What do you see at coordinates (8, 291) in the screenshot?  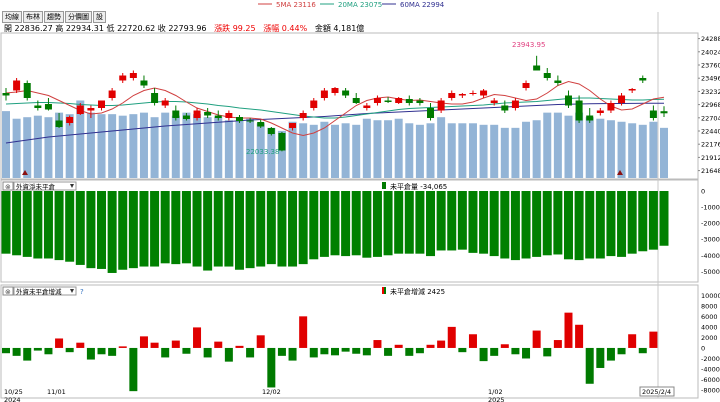 I see `oi-change-panel-close-icon` at bounding box center [8, 291].